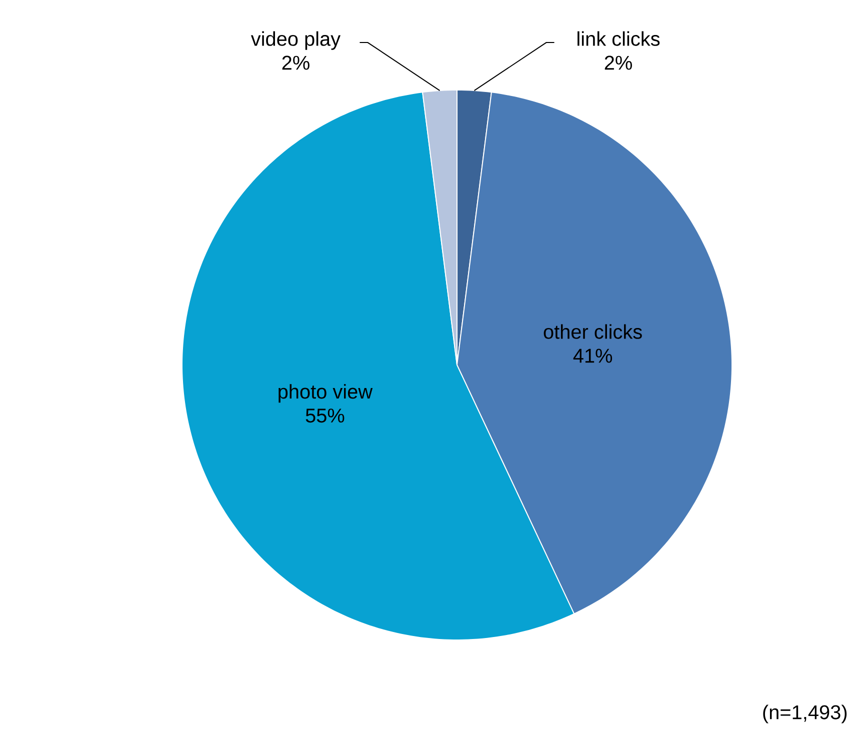 The width and height of the screenshot is (861, 738). What do you see at coordinates (805, 714) in the screenshot?
I see `text: (n=1,493)` at bounding box center [805, 714].